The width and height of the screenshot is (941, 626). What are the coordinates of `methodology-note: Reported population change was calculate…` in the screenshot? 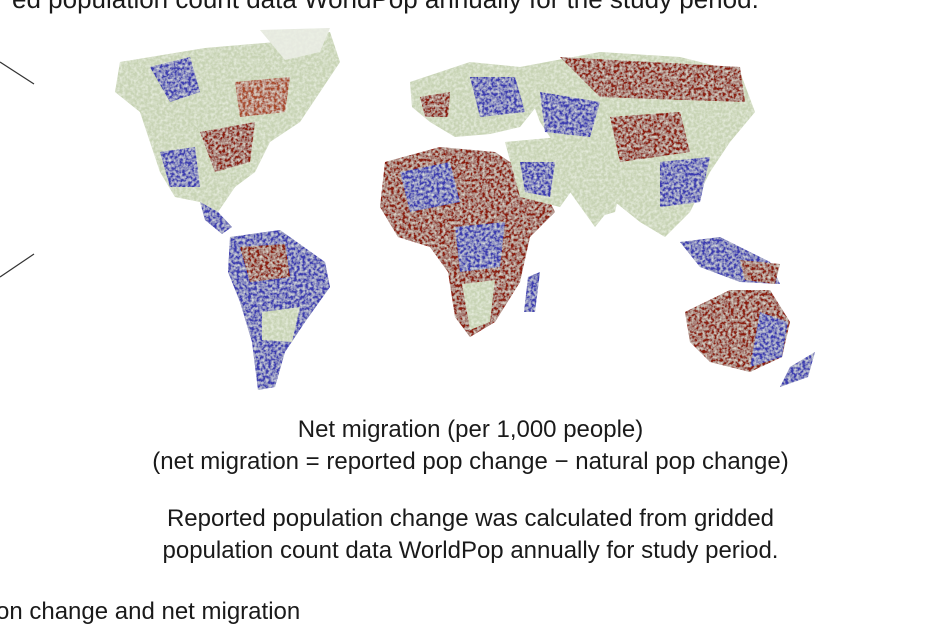 It's located at (470, 535).